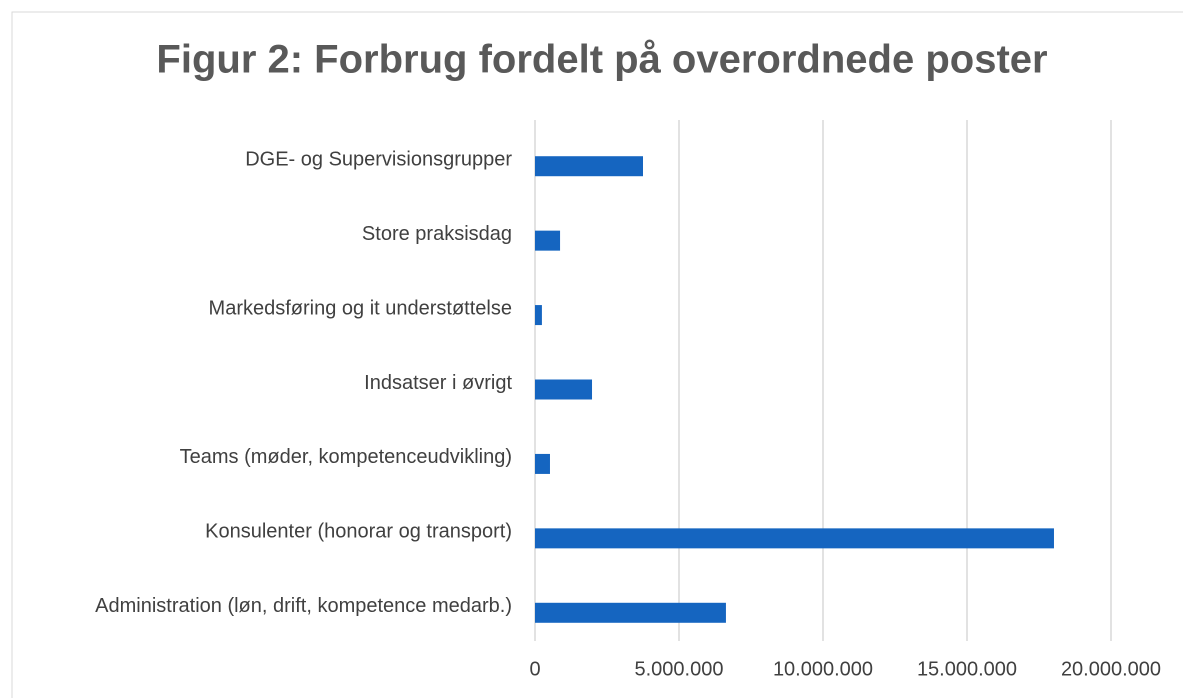  Describe the element at coordinates (378, 159) in the screenshot. I see `y-tick-label: DGE- og Supervisionsgrupper` at that location.